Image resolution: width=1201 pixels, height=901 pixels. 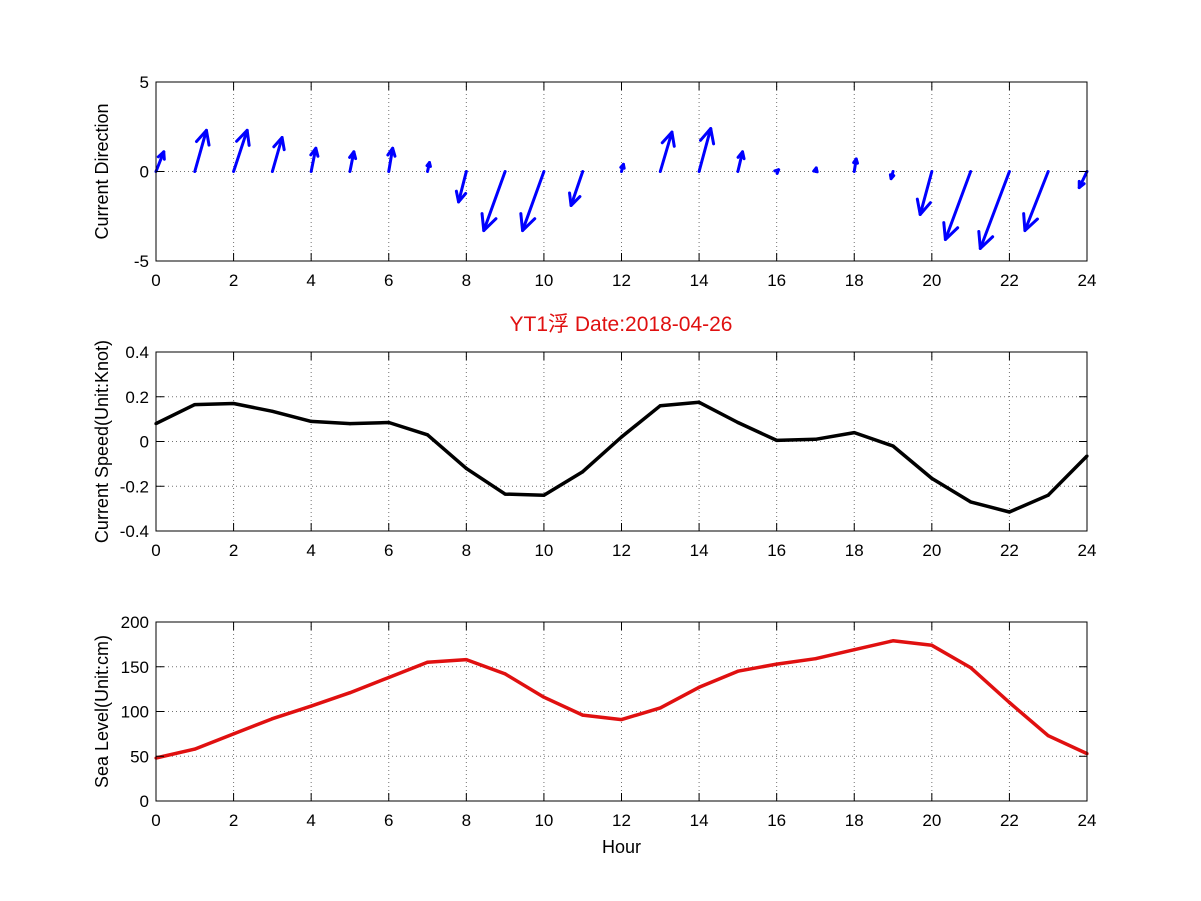 I want to click on y-tick-label: 100, so click(x=135, y=712).